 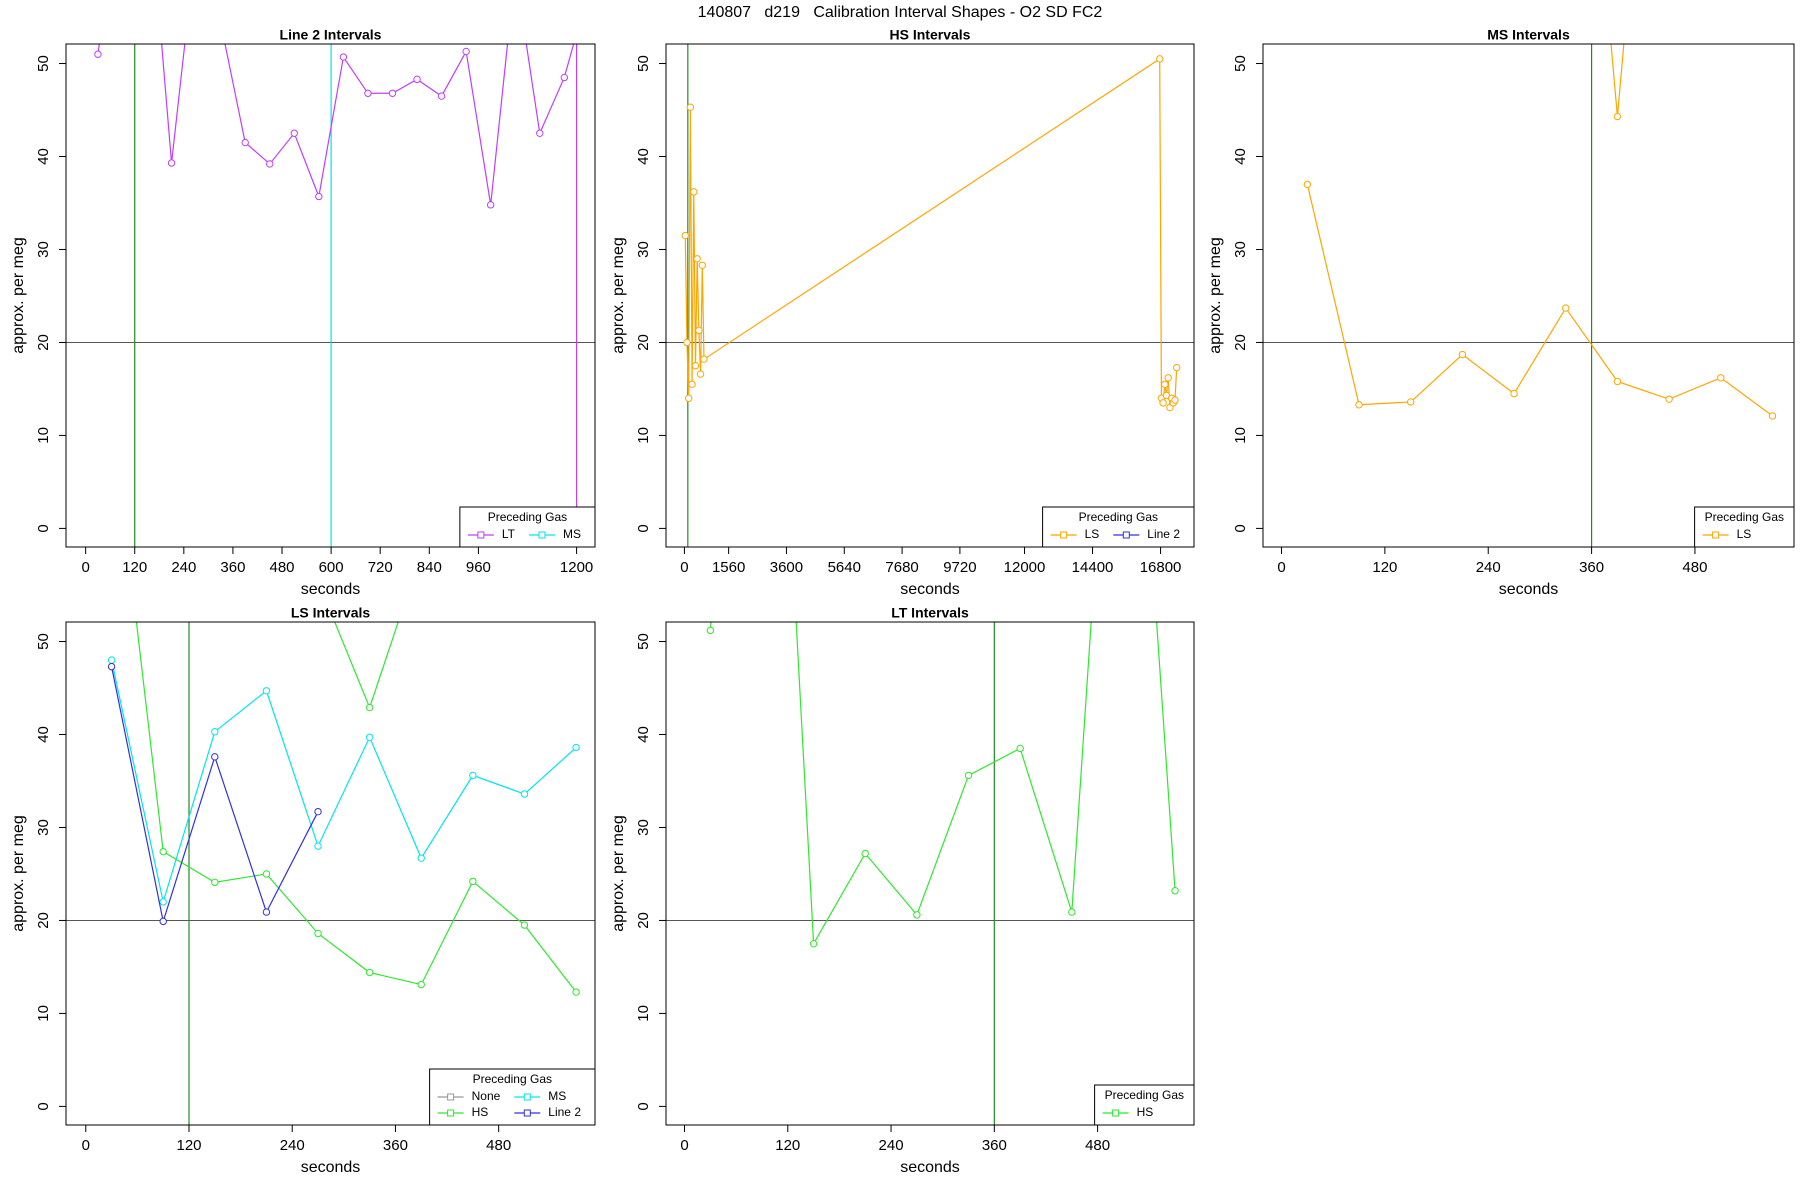 I want to click on legend-item: Line 2, so click(x=1146, y=534).